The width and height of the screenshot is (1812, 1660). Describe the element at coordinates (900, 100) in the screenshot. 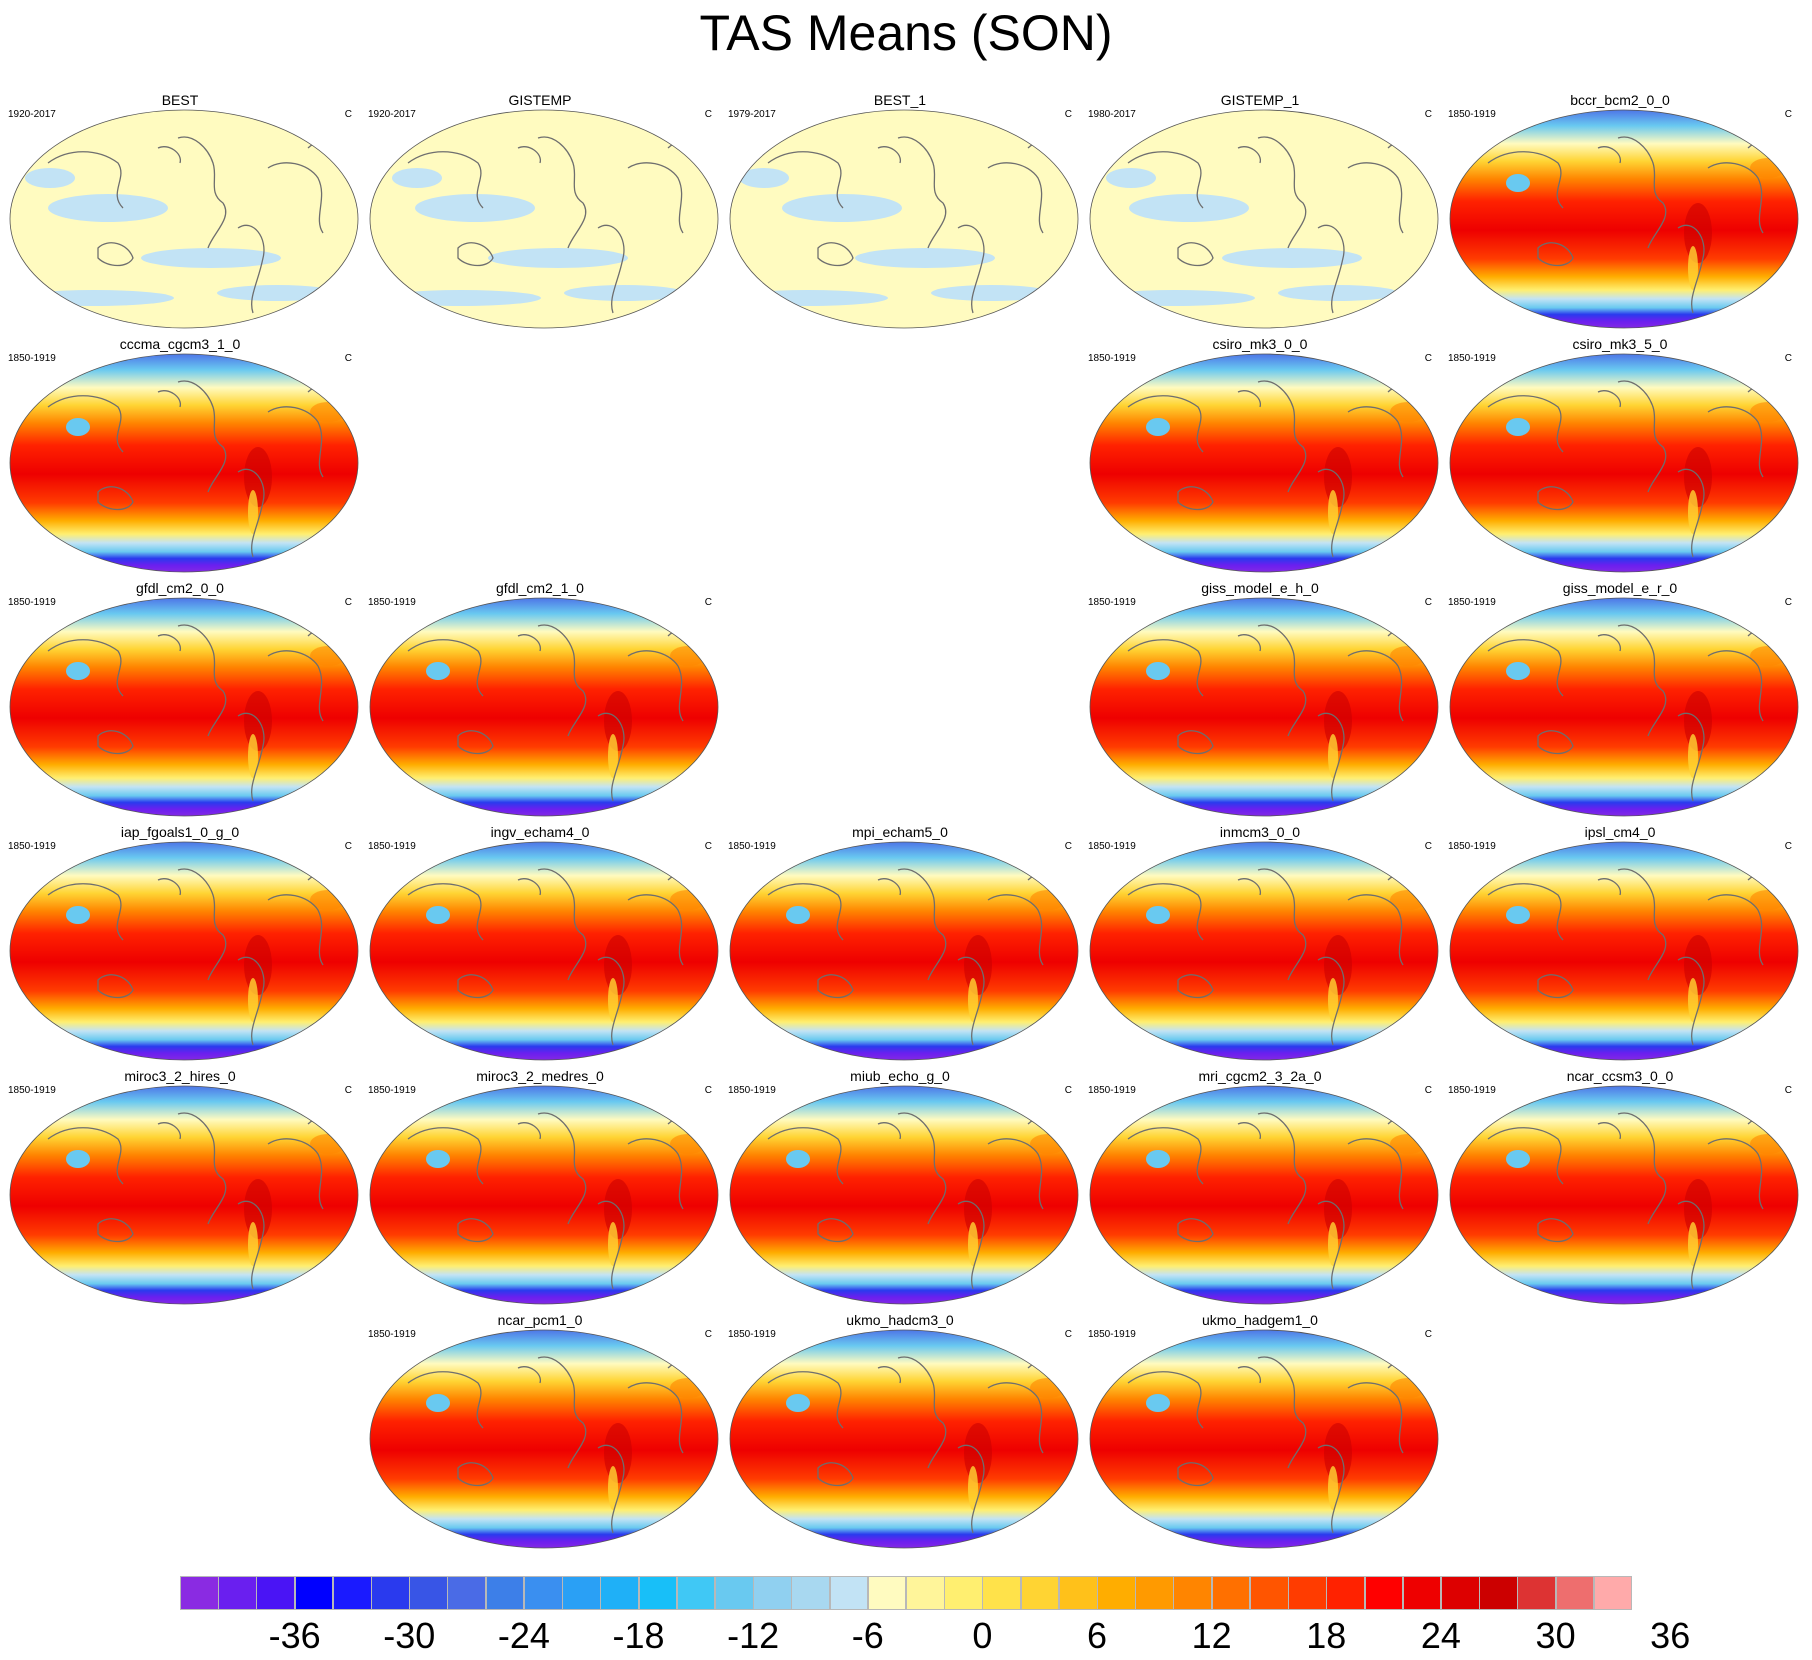

I see `panel-title: BEST_1` at that location.